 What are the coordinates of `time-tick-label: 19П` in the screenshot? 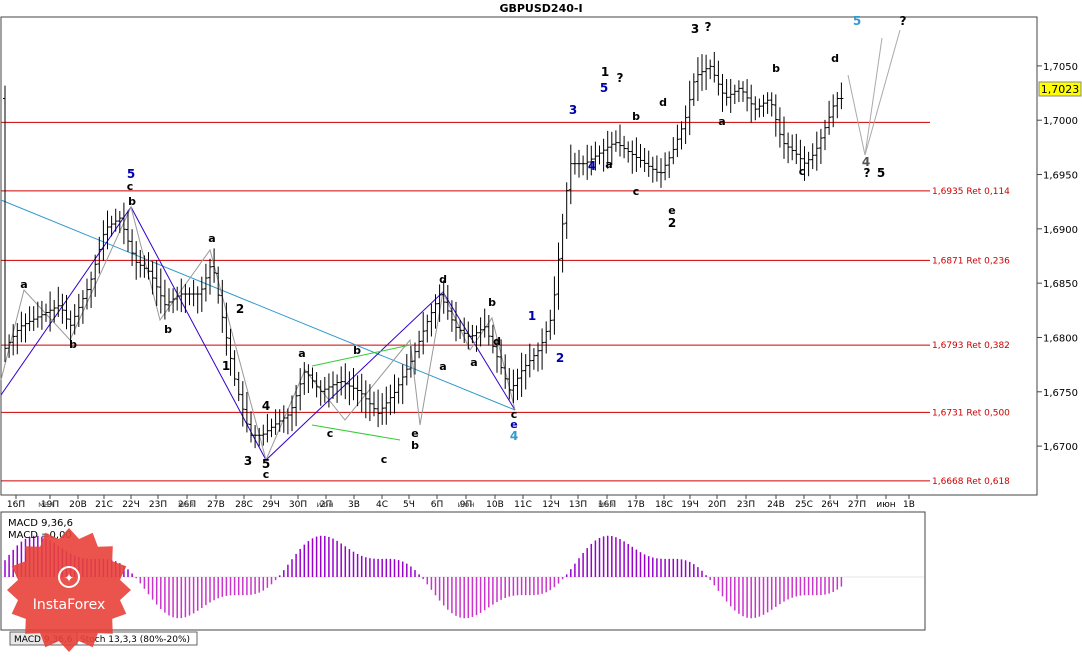 It's located at (50, 505).